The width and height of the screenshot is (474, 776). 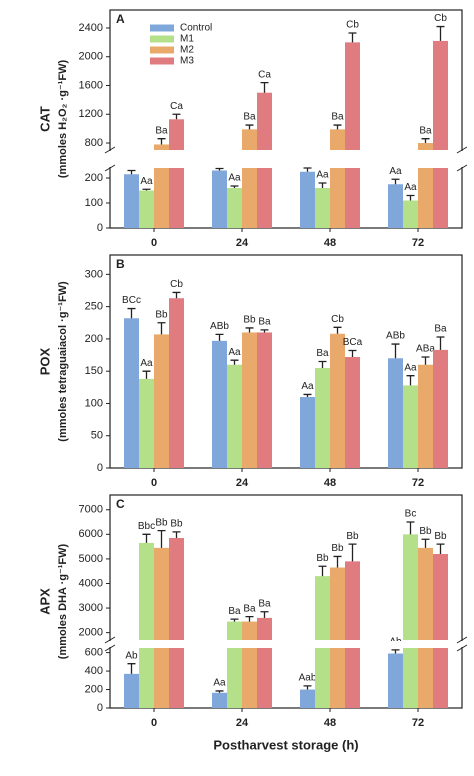 I want to click on significance-label: Aab, so click(x=308, y=677).